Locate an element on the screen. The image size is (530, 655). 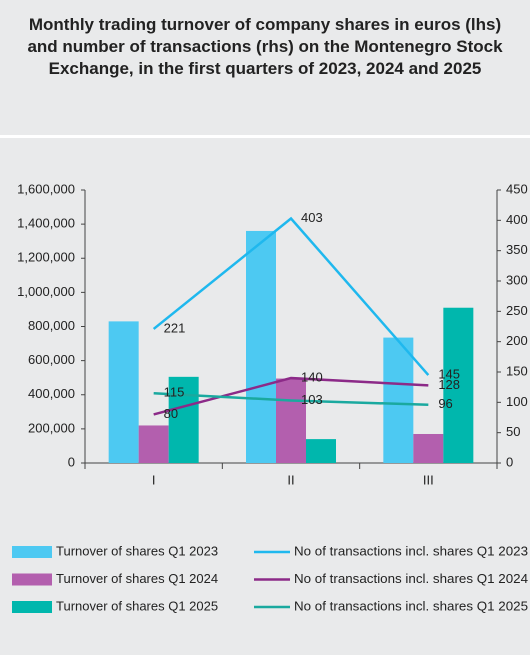
y2-tick-label: 350 is located at coordinates (517, 249).